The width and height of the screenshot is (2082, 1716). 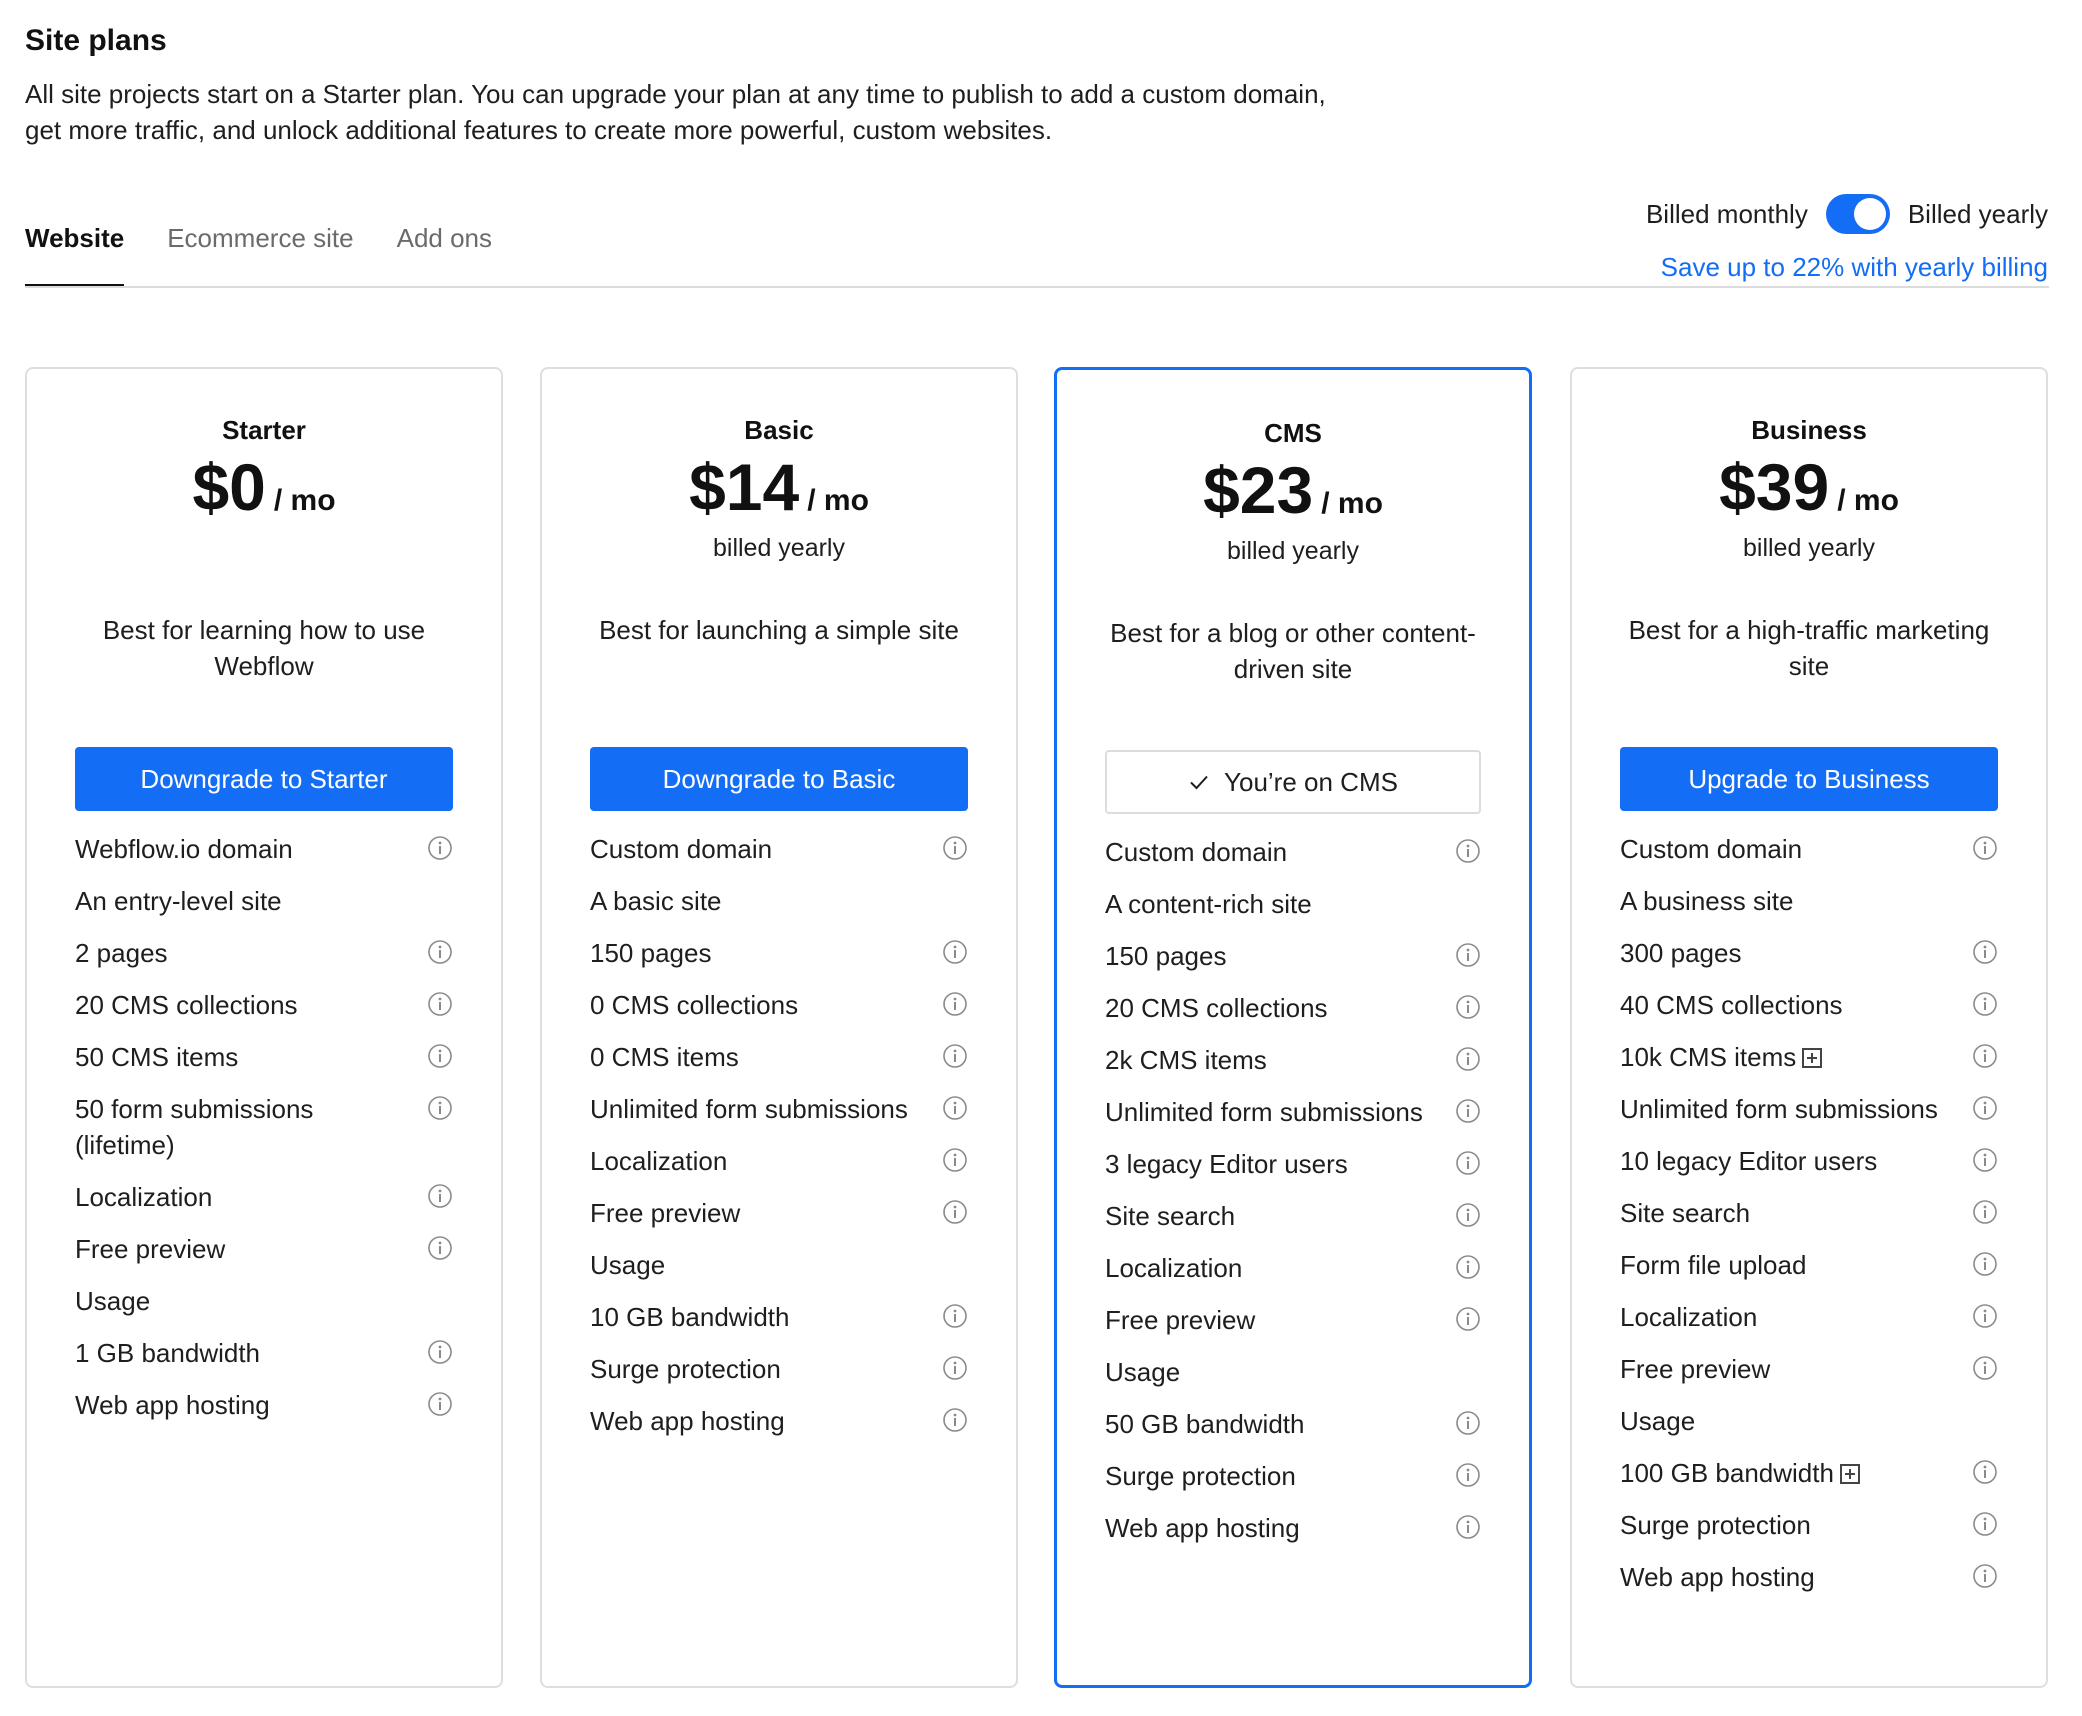 What do you see at coordinates (1774, 487) in the screenshot?
I see `plan-price: $39` at bounding box center [1774, 487].